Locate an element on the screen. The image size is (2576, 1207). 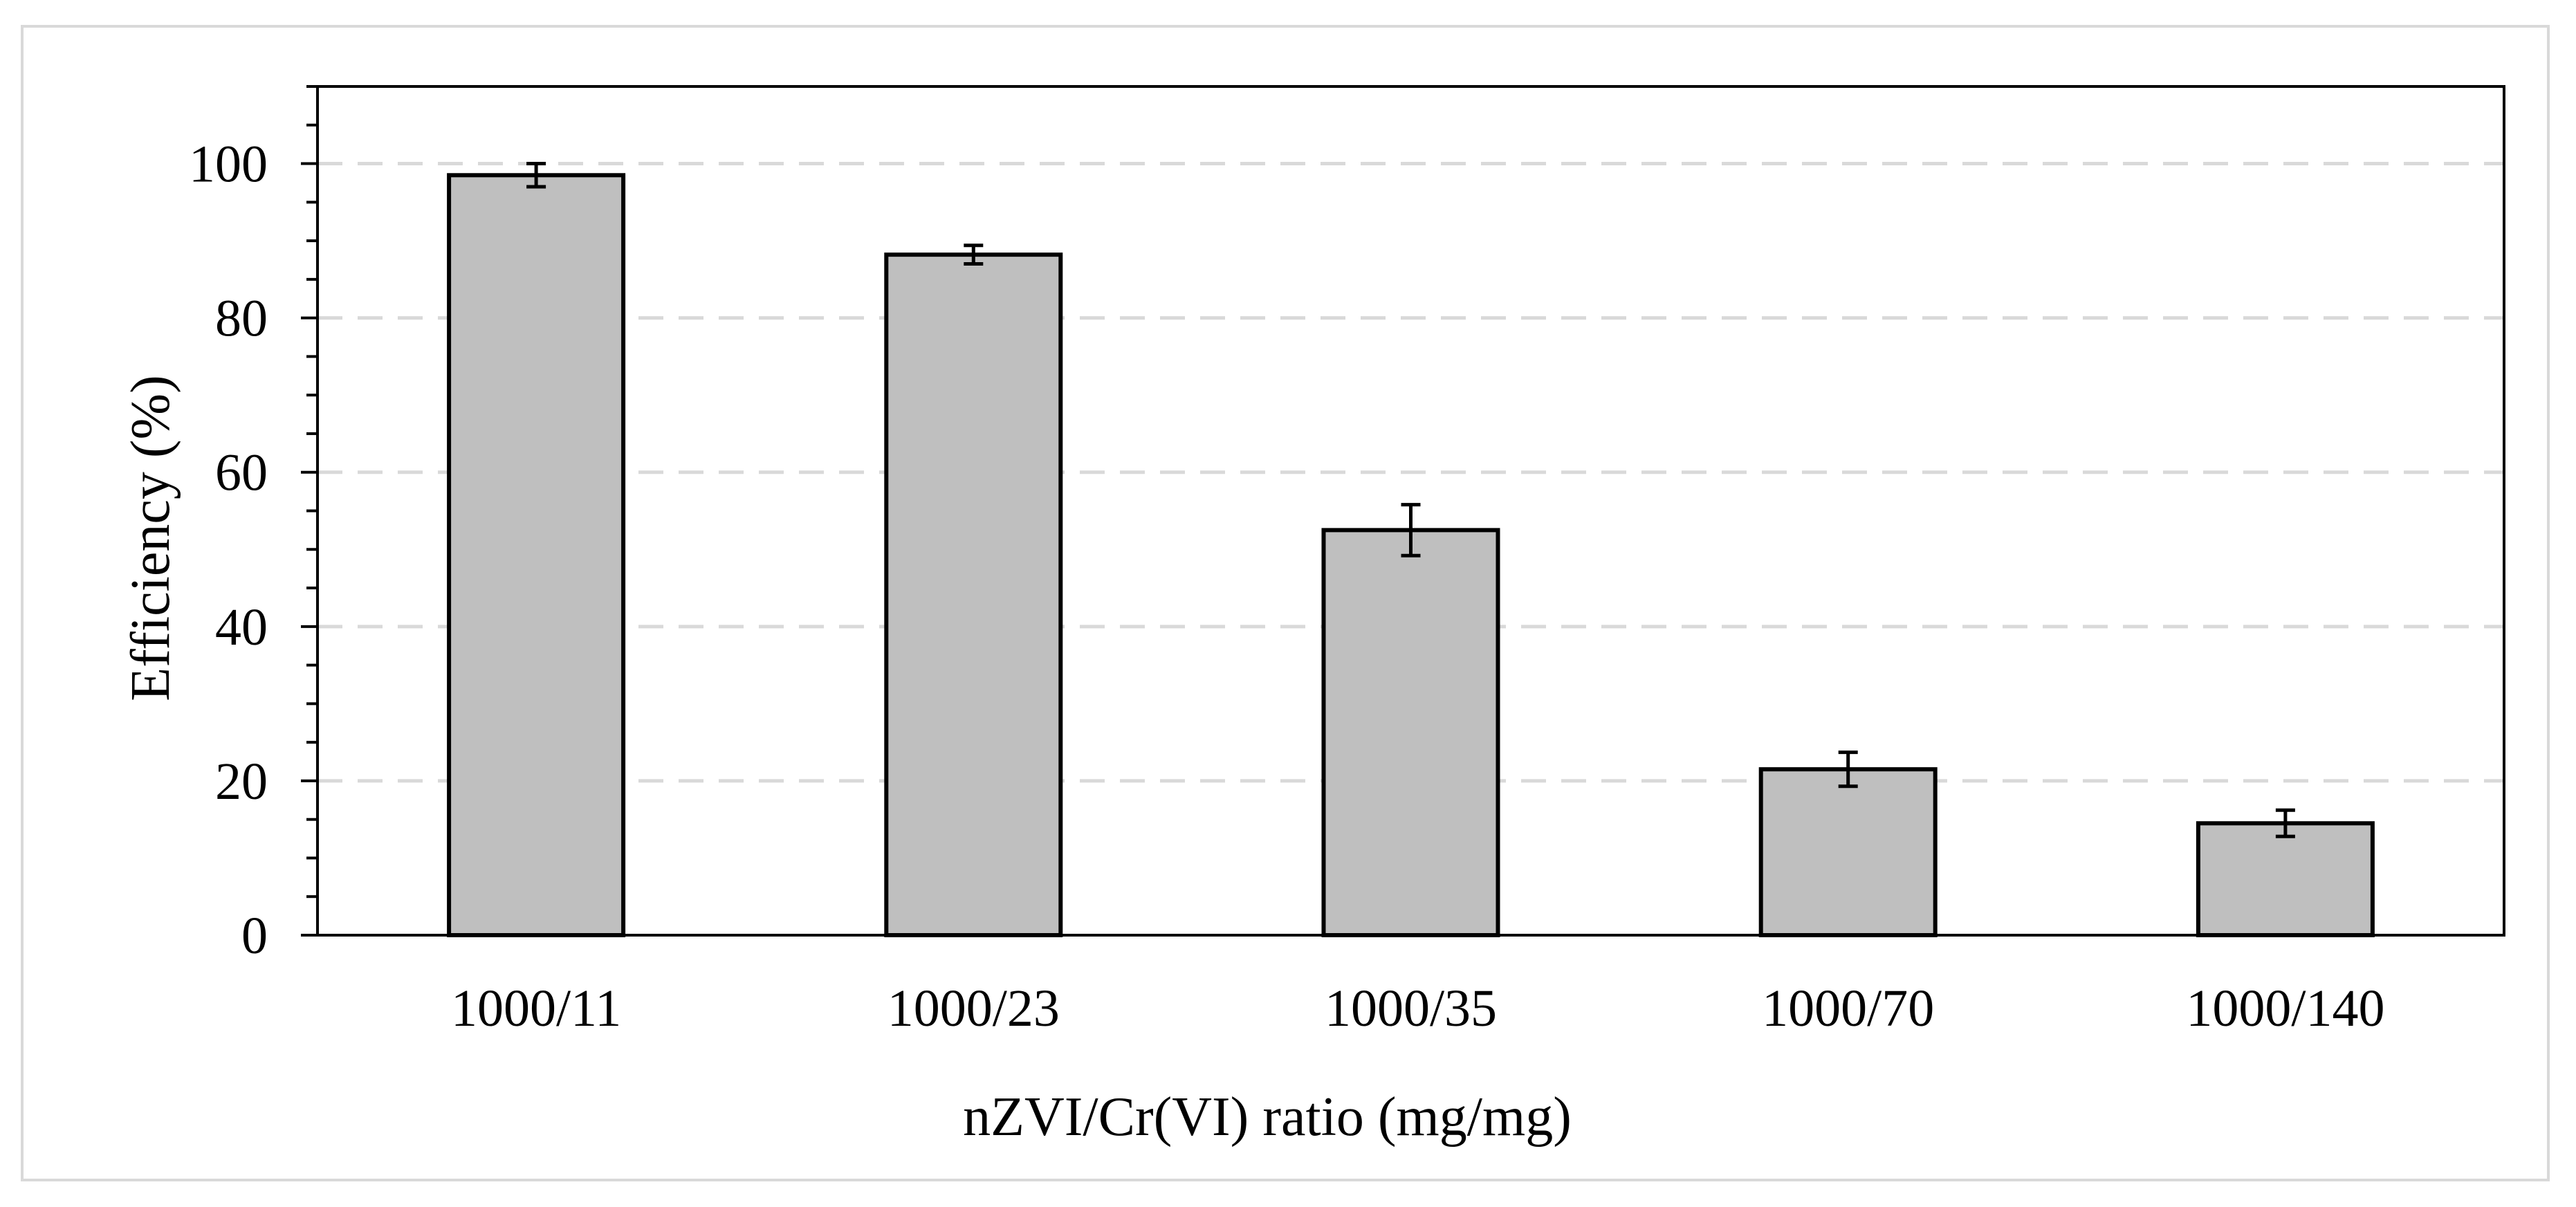
x-tick-label: 1000/35 is located at coordinates (1411, 1008).